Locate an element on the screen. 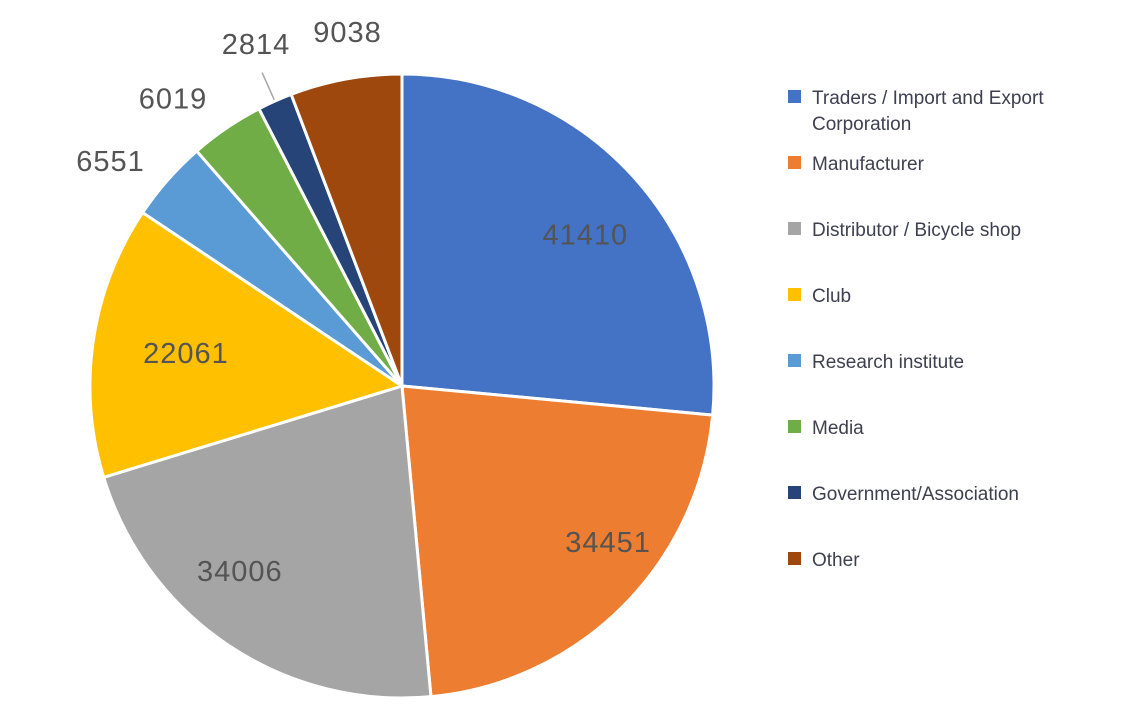  legend-label-media: Media is located at coordinates (838, 428).